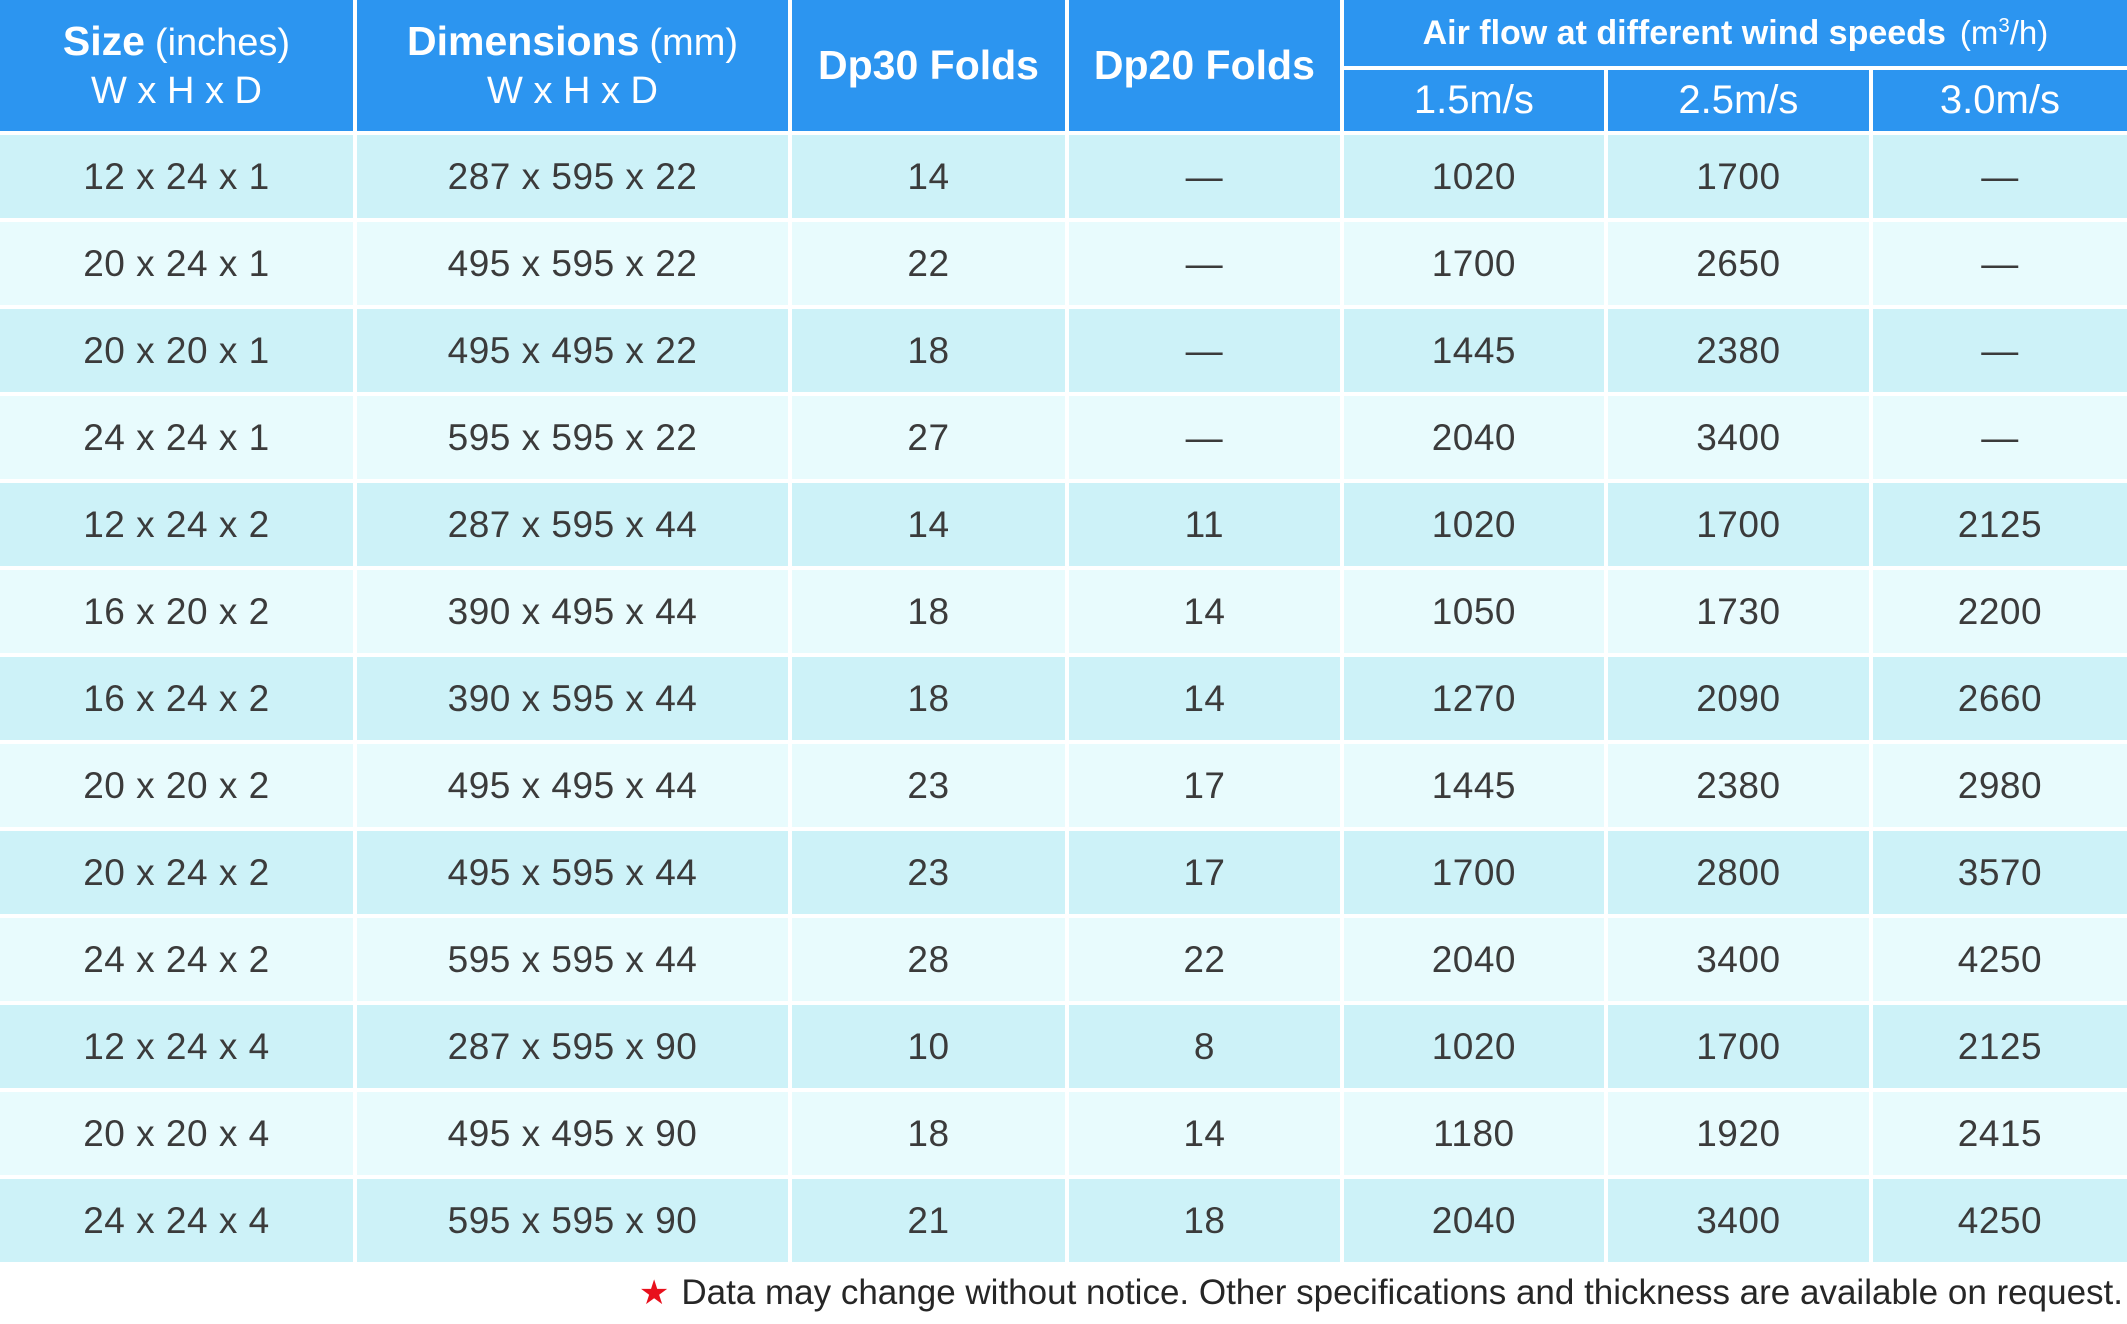 The image size is (2127, 1324). Describe the element at coordinates (1738, 100) in the screenshot. I see `column-header-speed-2-5: 2.5m/s` at that location.